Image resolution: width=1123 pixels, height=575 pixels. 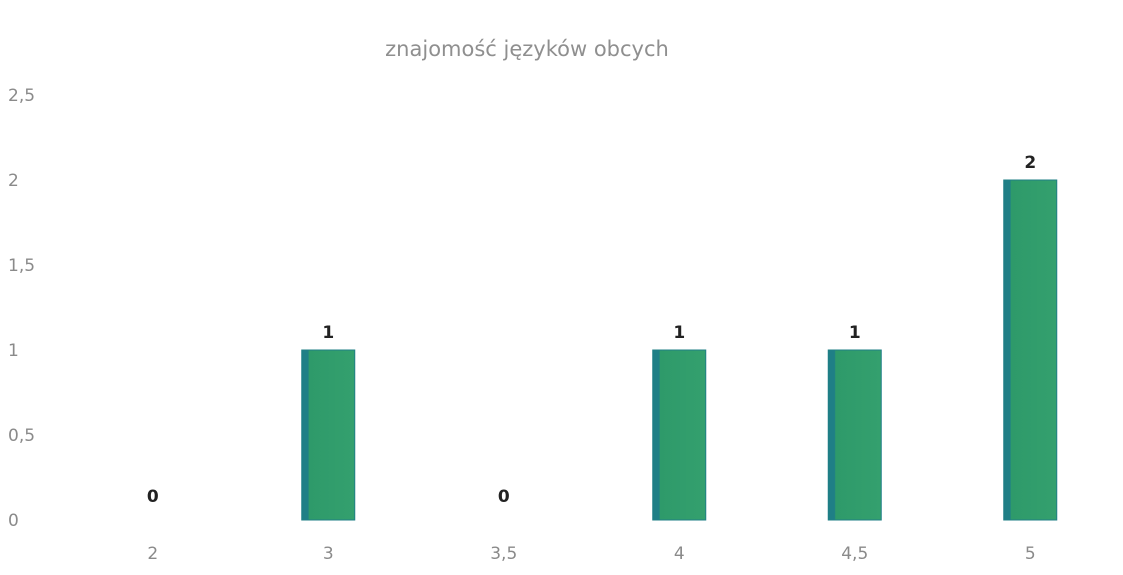 I want to click on y-tick-label: 1,5, so click(x=21, y=266).